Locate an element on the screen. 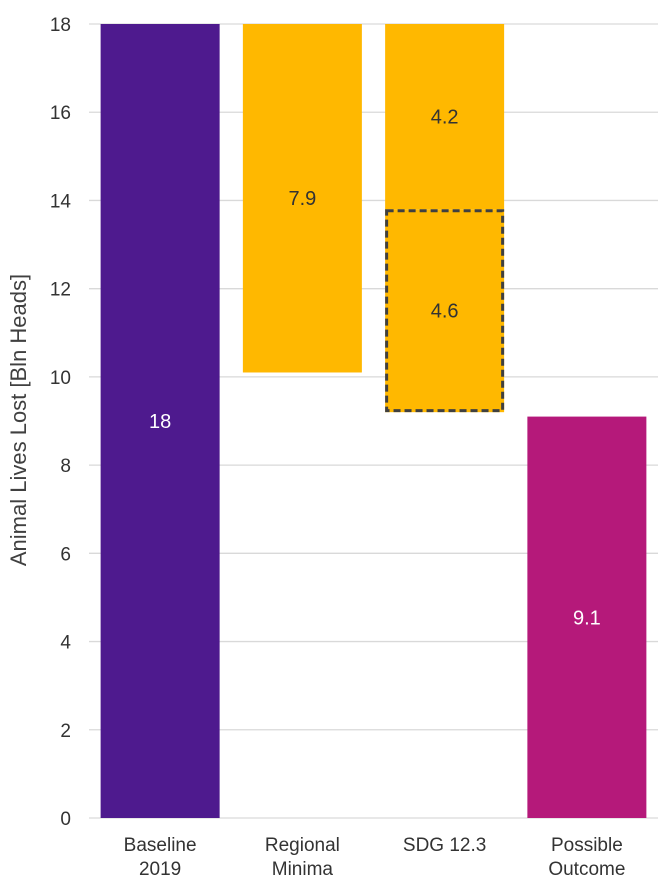 Image resolution: width=662 pixels, height=879 pixels. bar-data-label: 18 is located at coordinates (160, 422).